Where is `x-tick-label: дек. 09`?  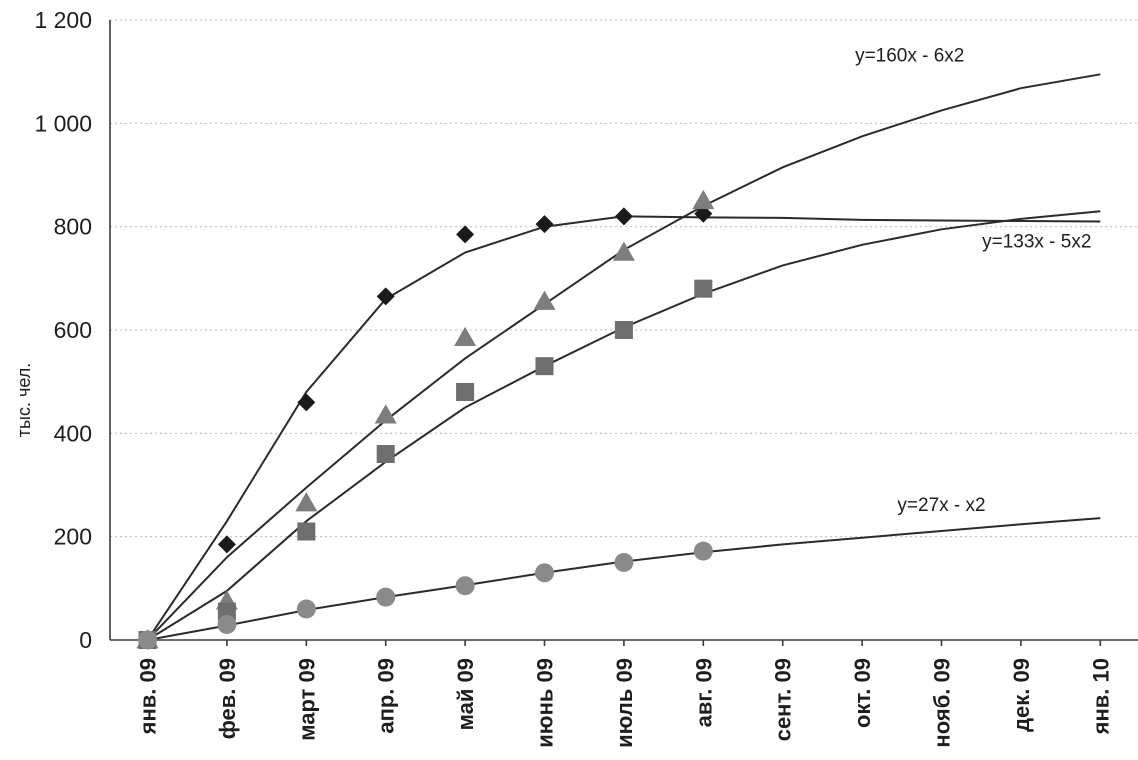 x-tick-label: дек. 09 is located at coordinates (1021, 695).